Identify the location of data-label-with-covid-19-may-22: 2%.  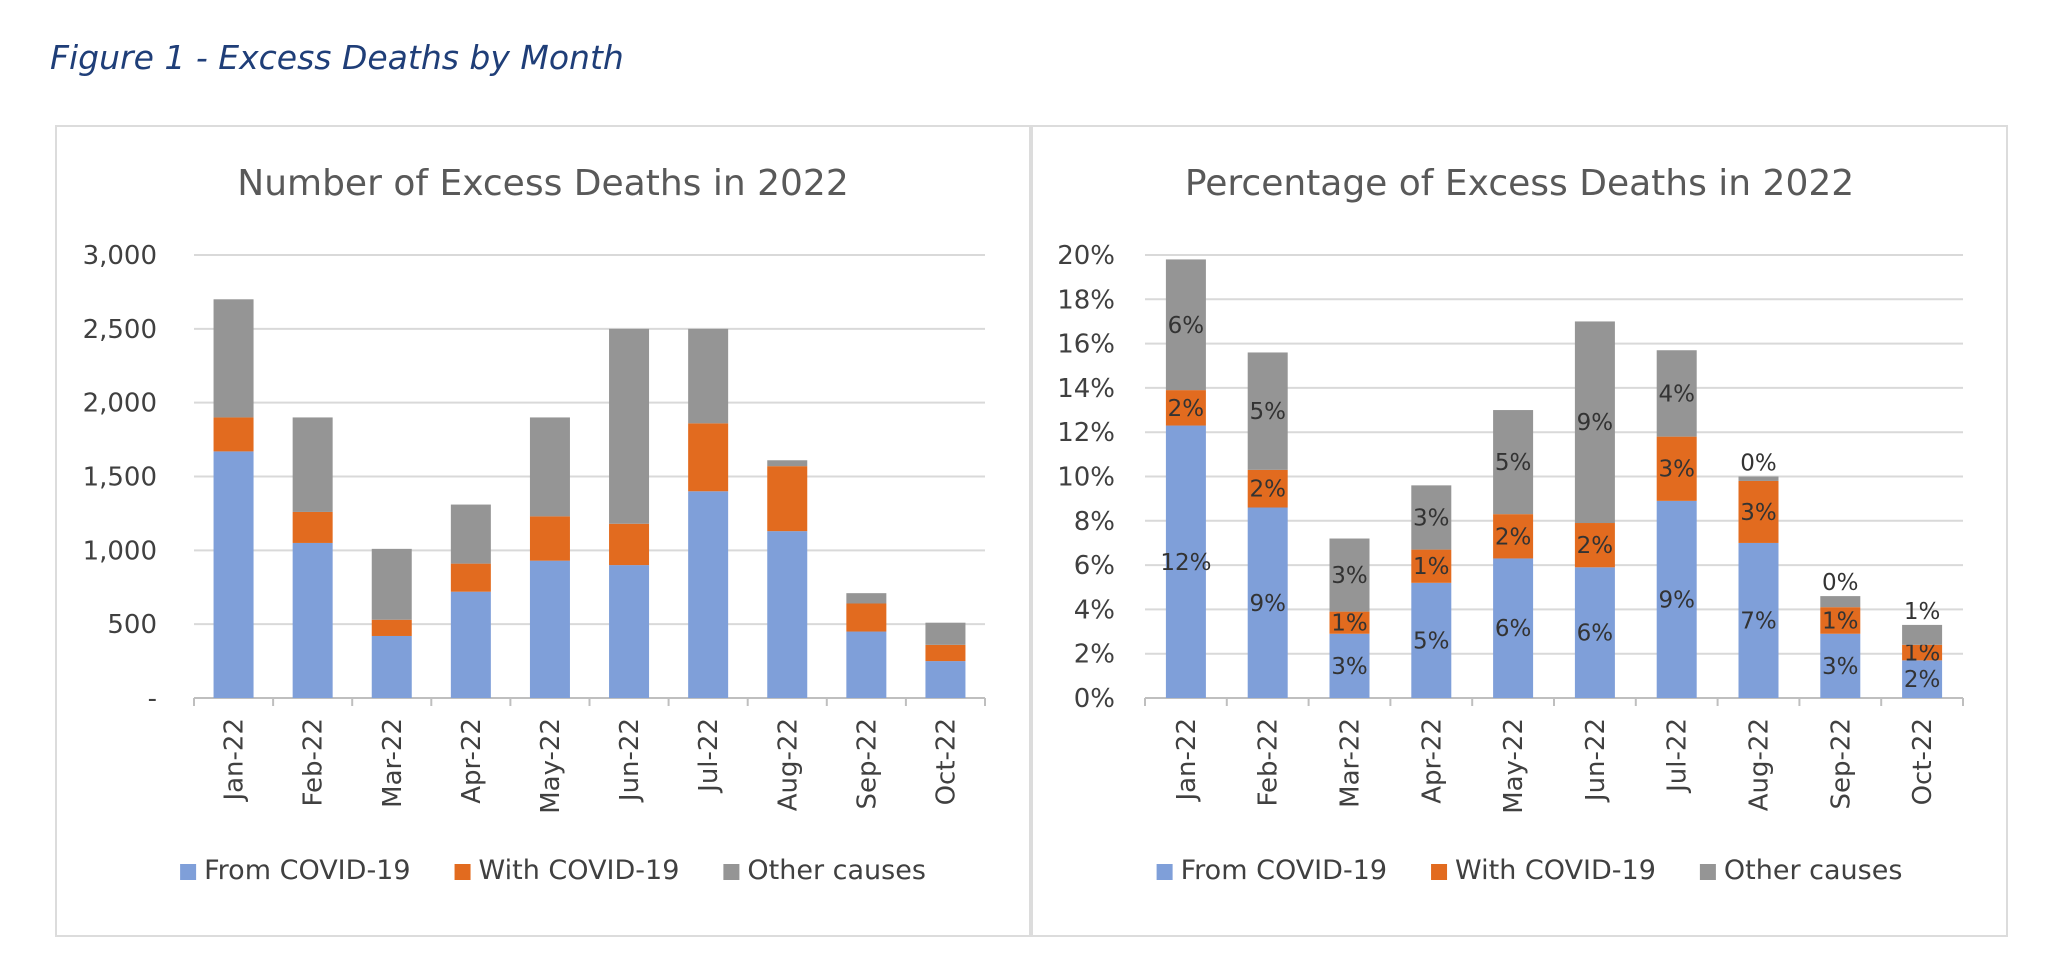
(1513, 537).